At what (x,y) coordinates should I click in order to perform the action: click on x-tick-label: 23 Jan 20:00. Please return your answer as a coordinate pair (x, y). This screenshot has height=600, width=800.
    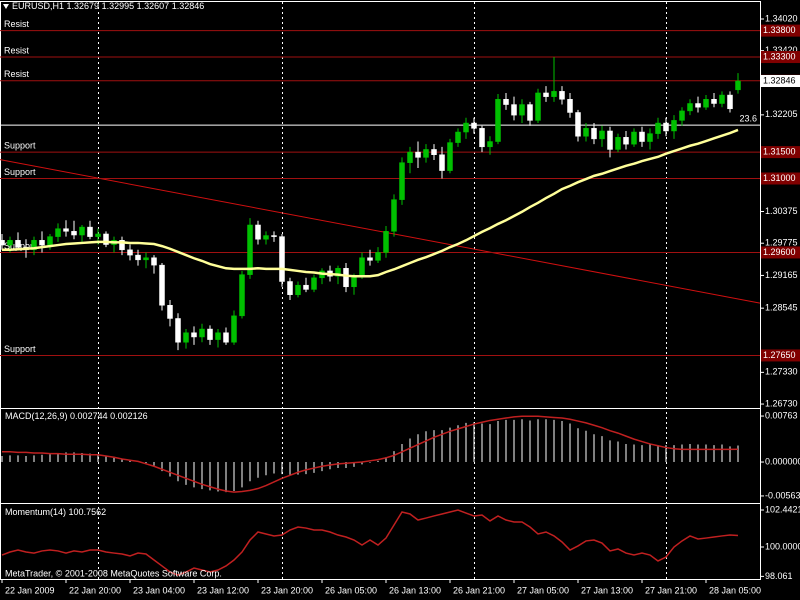
    Looking at the image, I should click on (287, 590).